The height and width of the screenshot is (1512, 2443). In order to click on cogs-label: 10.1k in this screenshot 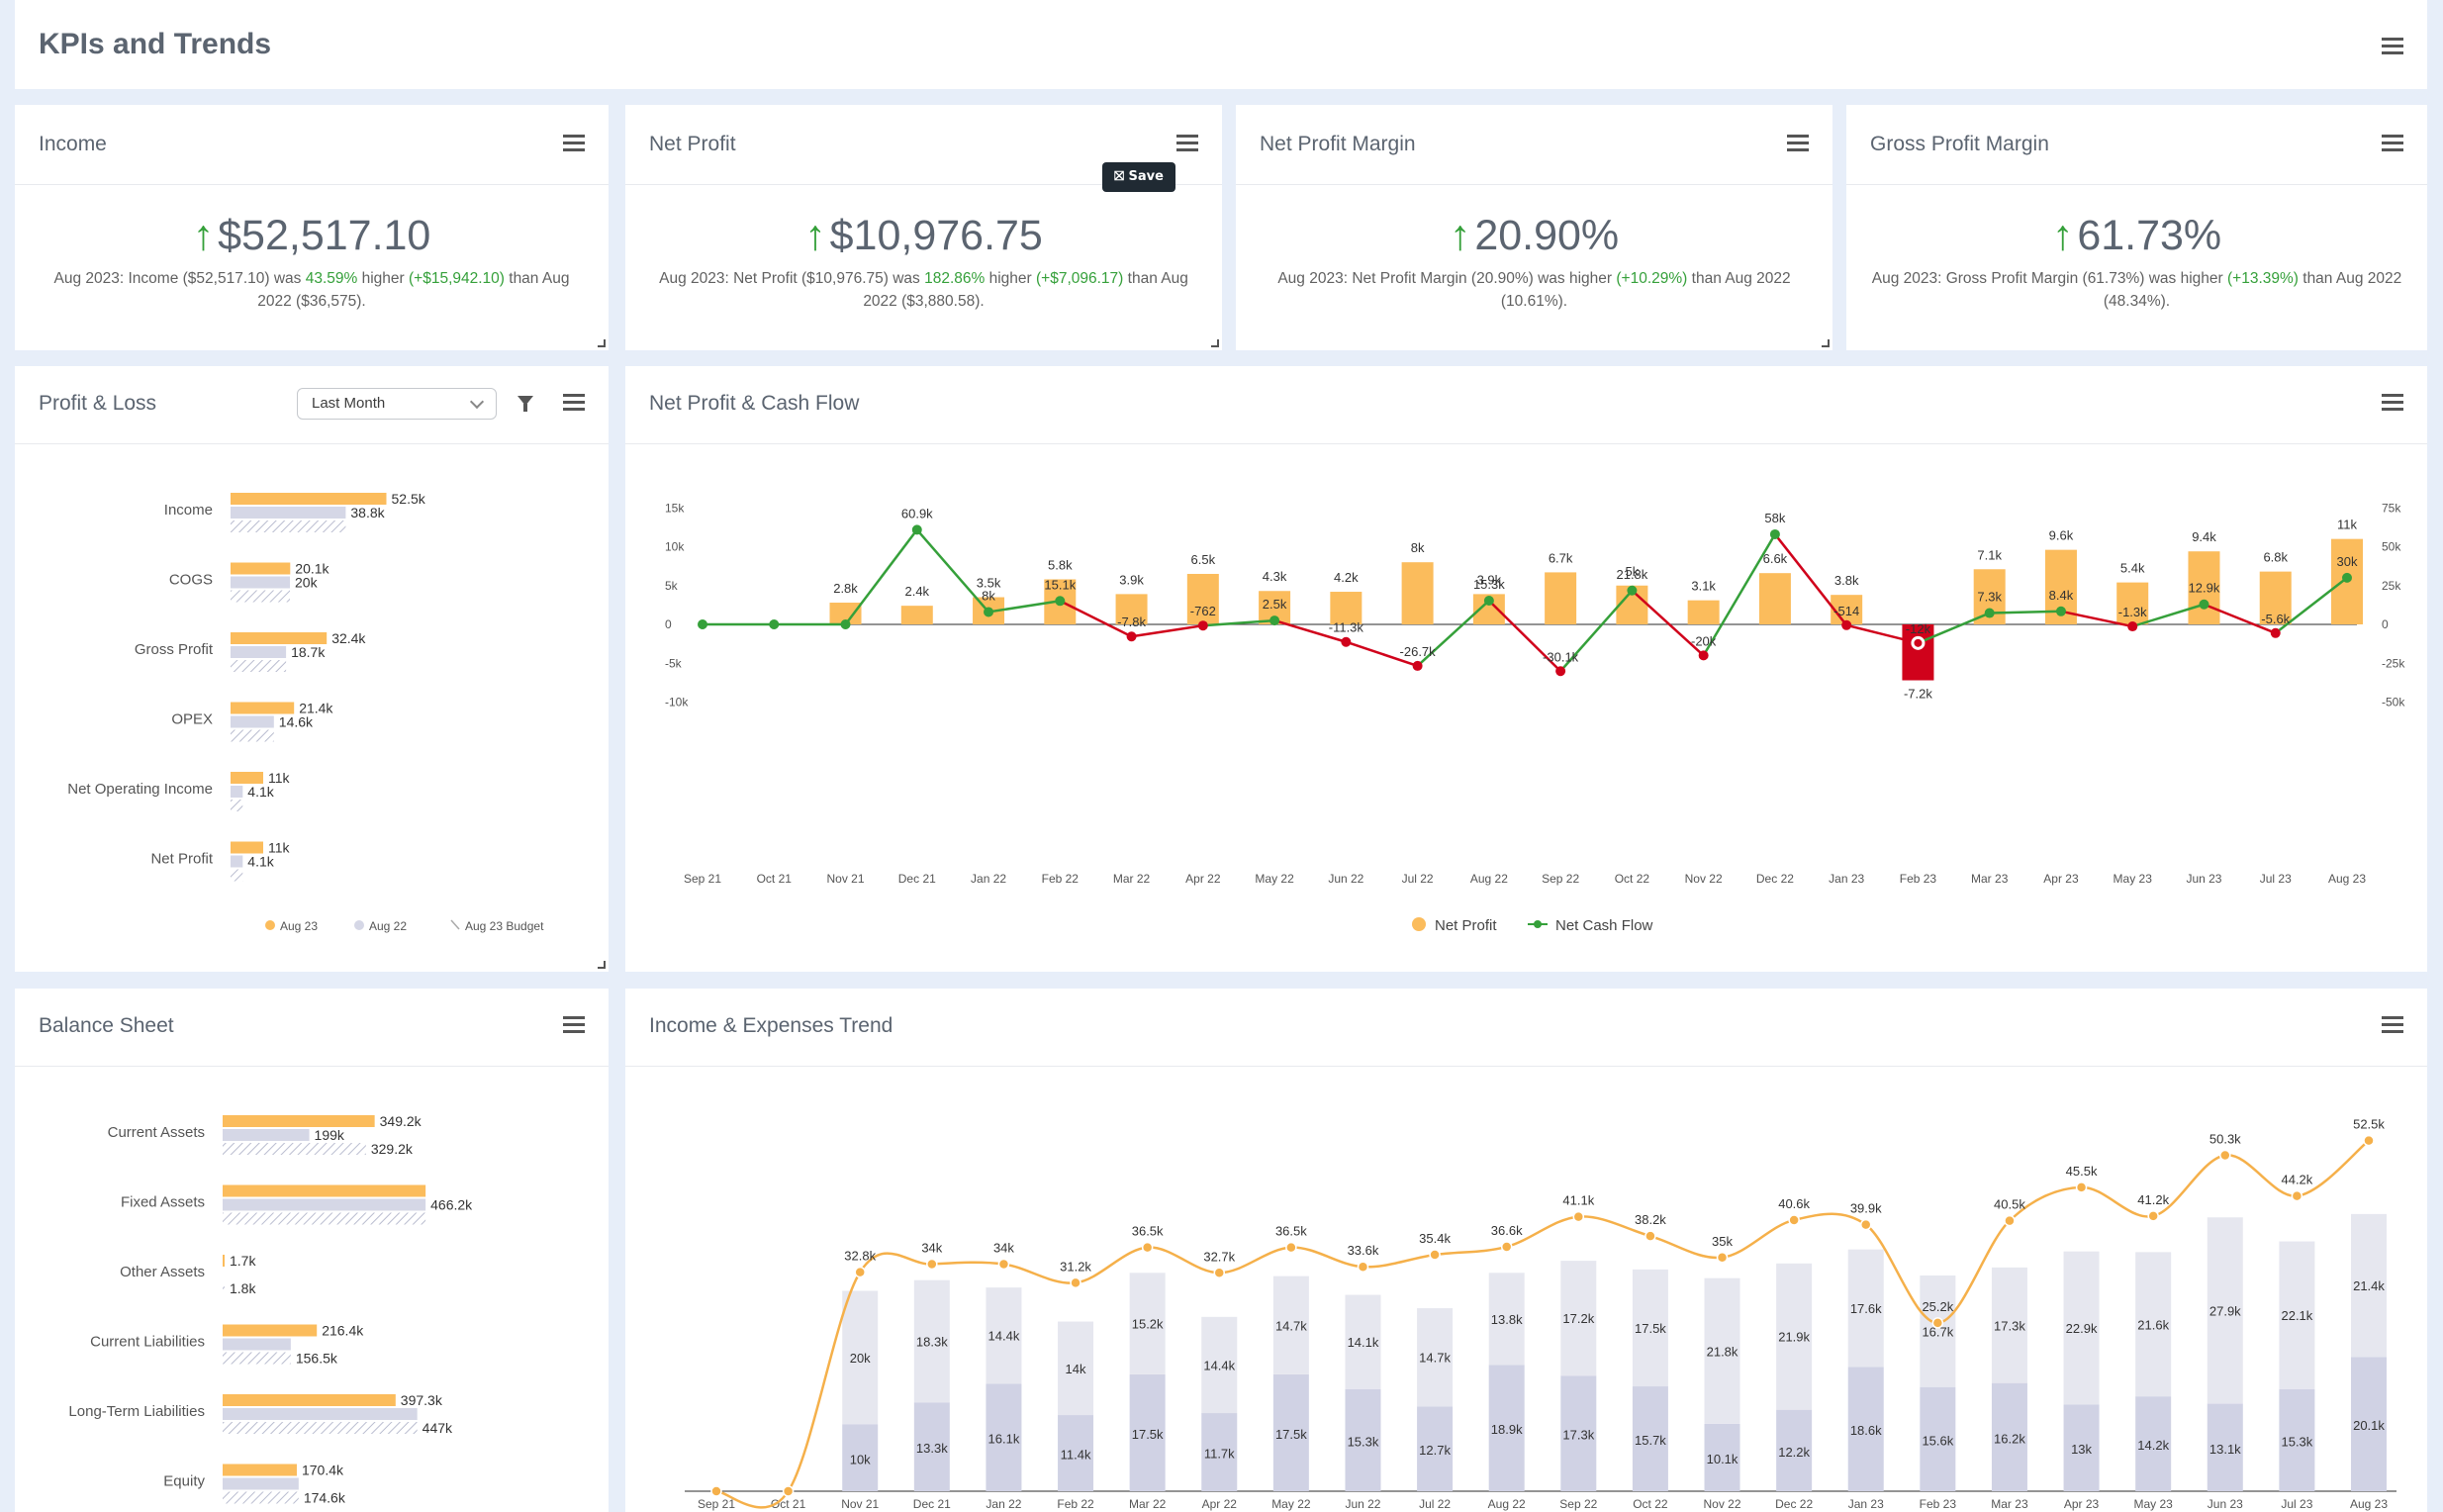, I will do `click(1722, 1459)`.